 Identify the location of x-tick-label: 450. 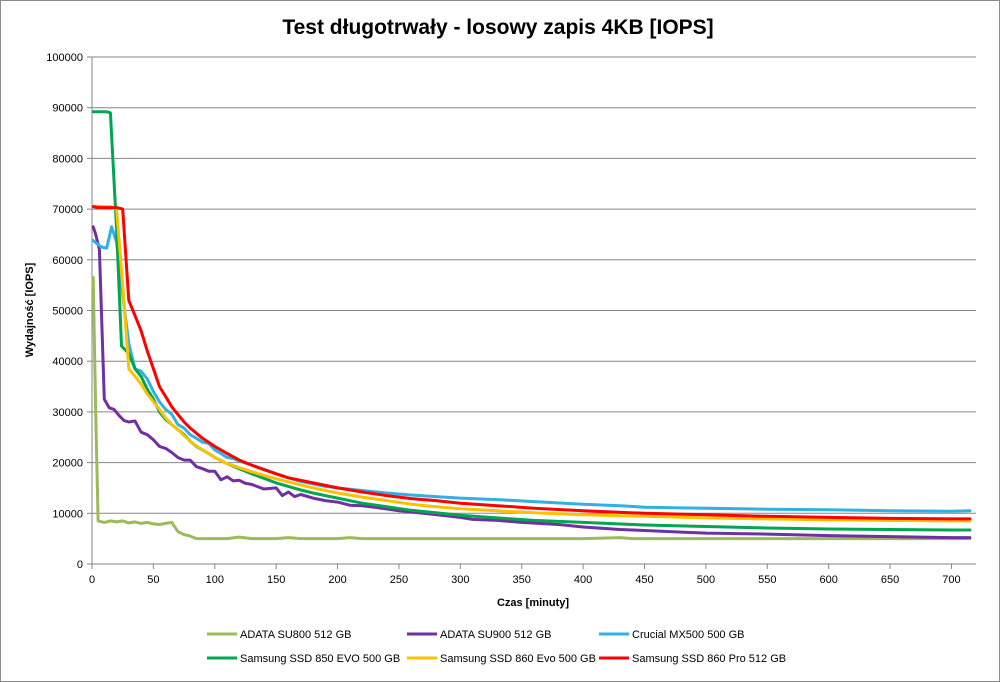
(644, 580).